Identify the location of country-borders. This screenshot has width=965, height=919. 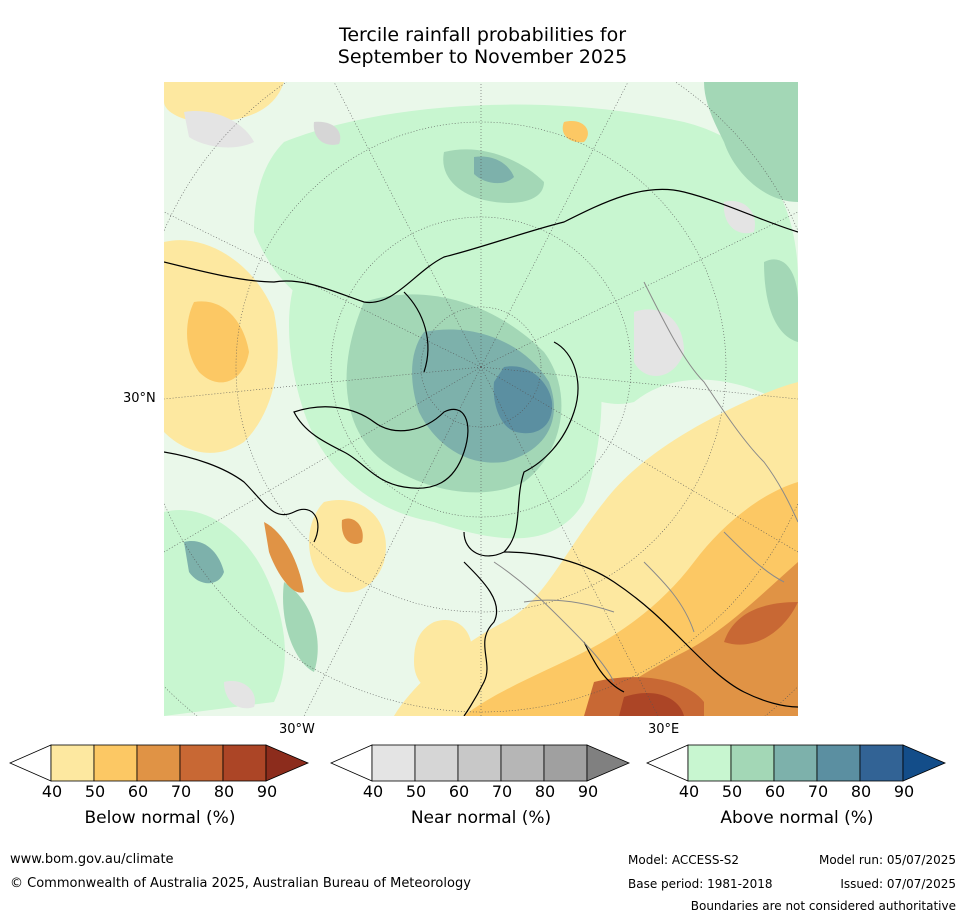
(645, 482).